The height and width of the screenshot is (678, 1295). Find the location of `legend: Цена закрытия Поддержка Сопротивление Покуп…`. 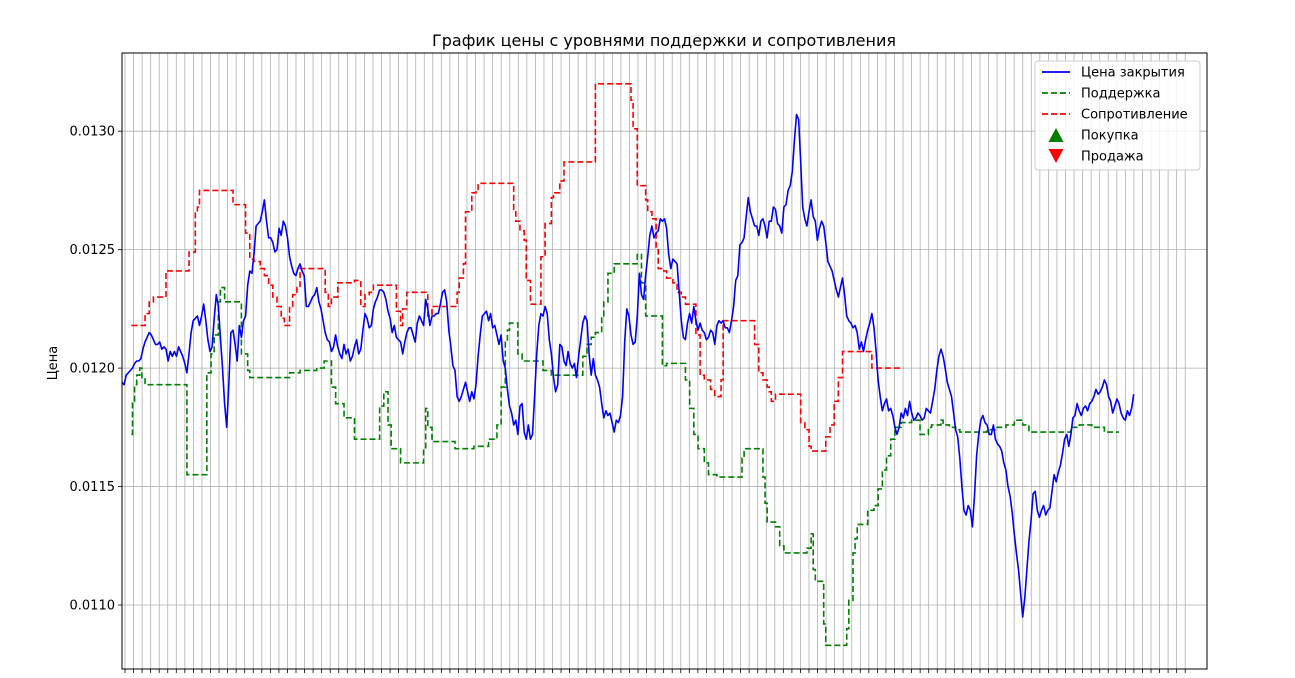

legend: Цена закрытия Поддержка Сопротивление Покуп… is located at coordinates (1117, 115).